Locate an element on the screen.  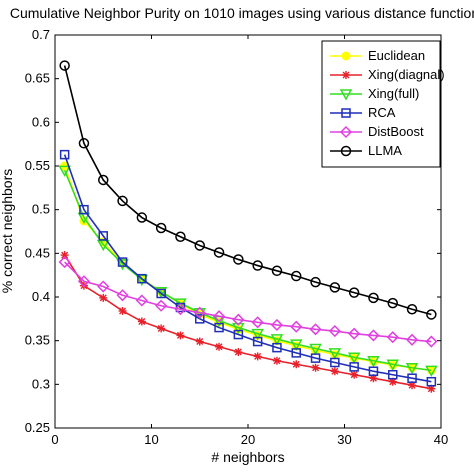
legend-item: Xing(diagnal) is located at coordinates (387, 74).